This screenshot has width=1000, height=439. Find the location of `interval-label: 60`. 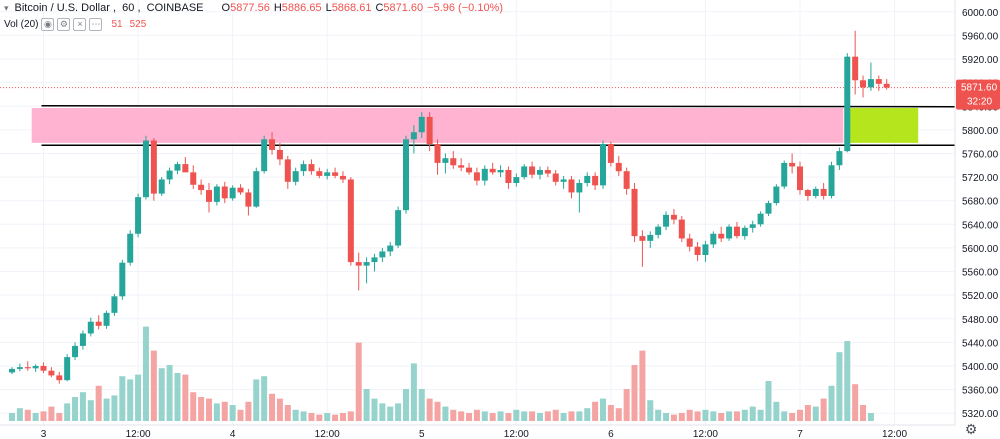

interval-label: 60 is located at coordinates (128, 8).